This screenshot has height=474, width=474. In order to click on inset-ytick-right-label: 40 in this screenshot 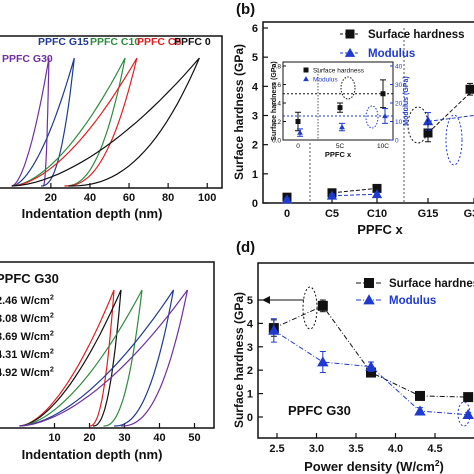, I will do `click(399, 67)`.